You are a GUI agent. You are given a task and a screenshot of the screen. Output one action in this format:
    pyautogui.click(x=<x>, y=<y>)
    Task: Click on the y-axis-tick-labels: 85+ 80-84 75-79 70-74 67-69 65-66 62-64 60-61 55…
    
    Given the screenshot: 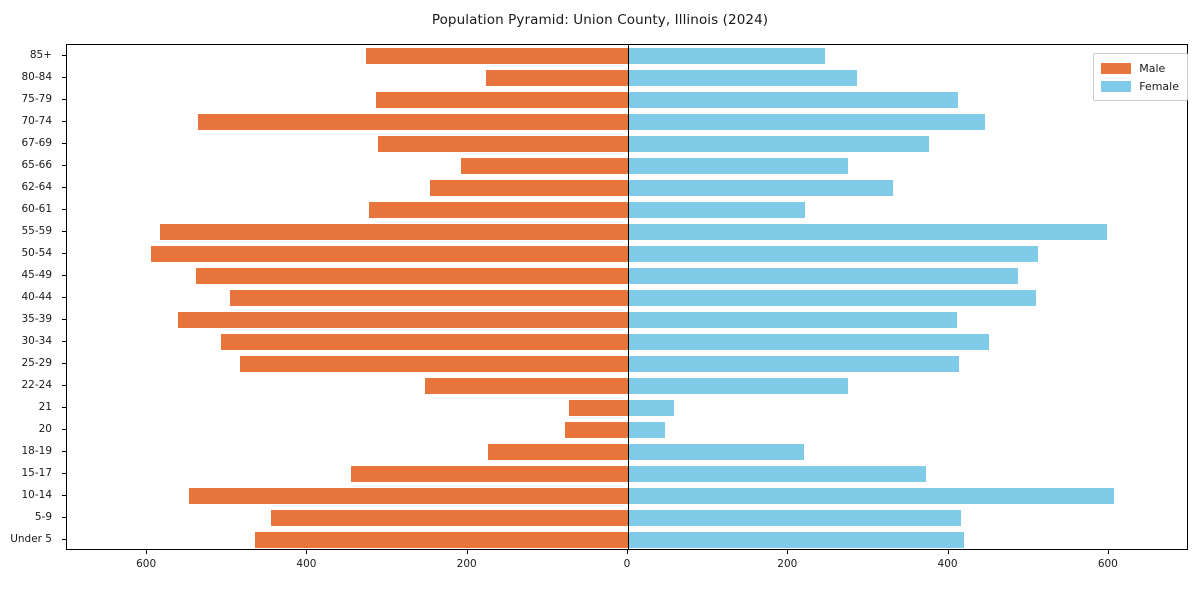 What is the action you would take?
    pyautogui.click(x=30, y=297)
    